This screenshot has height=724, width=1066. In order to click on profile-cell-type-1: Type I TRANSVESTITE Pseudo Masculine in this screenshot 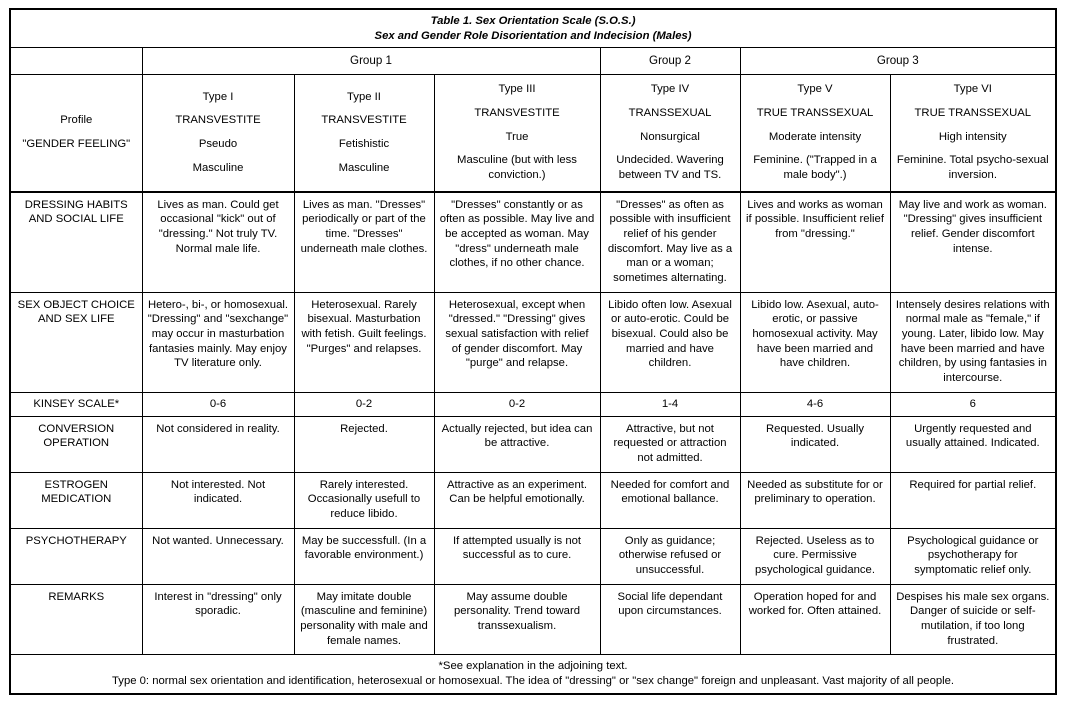, I will do `click(218, 133)`.